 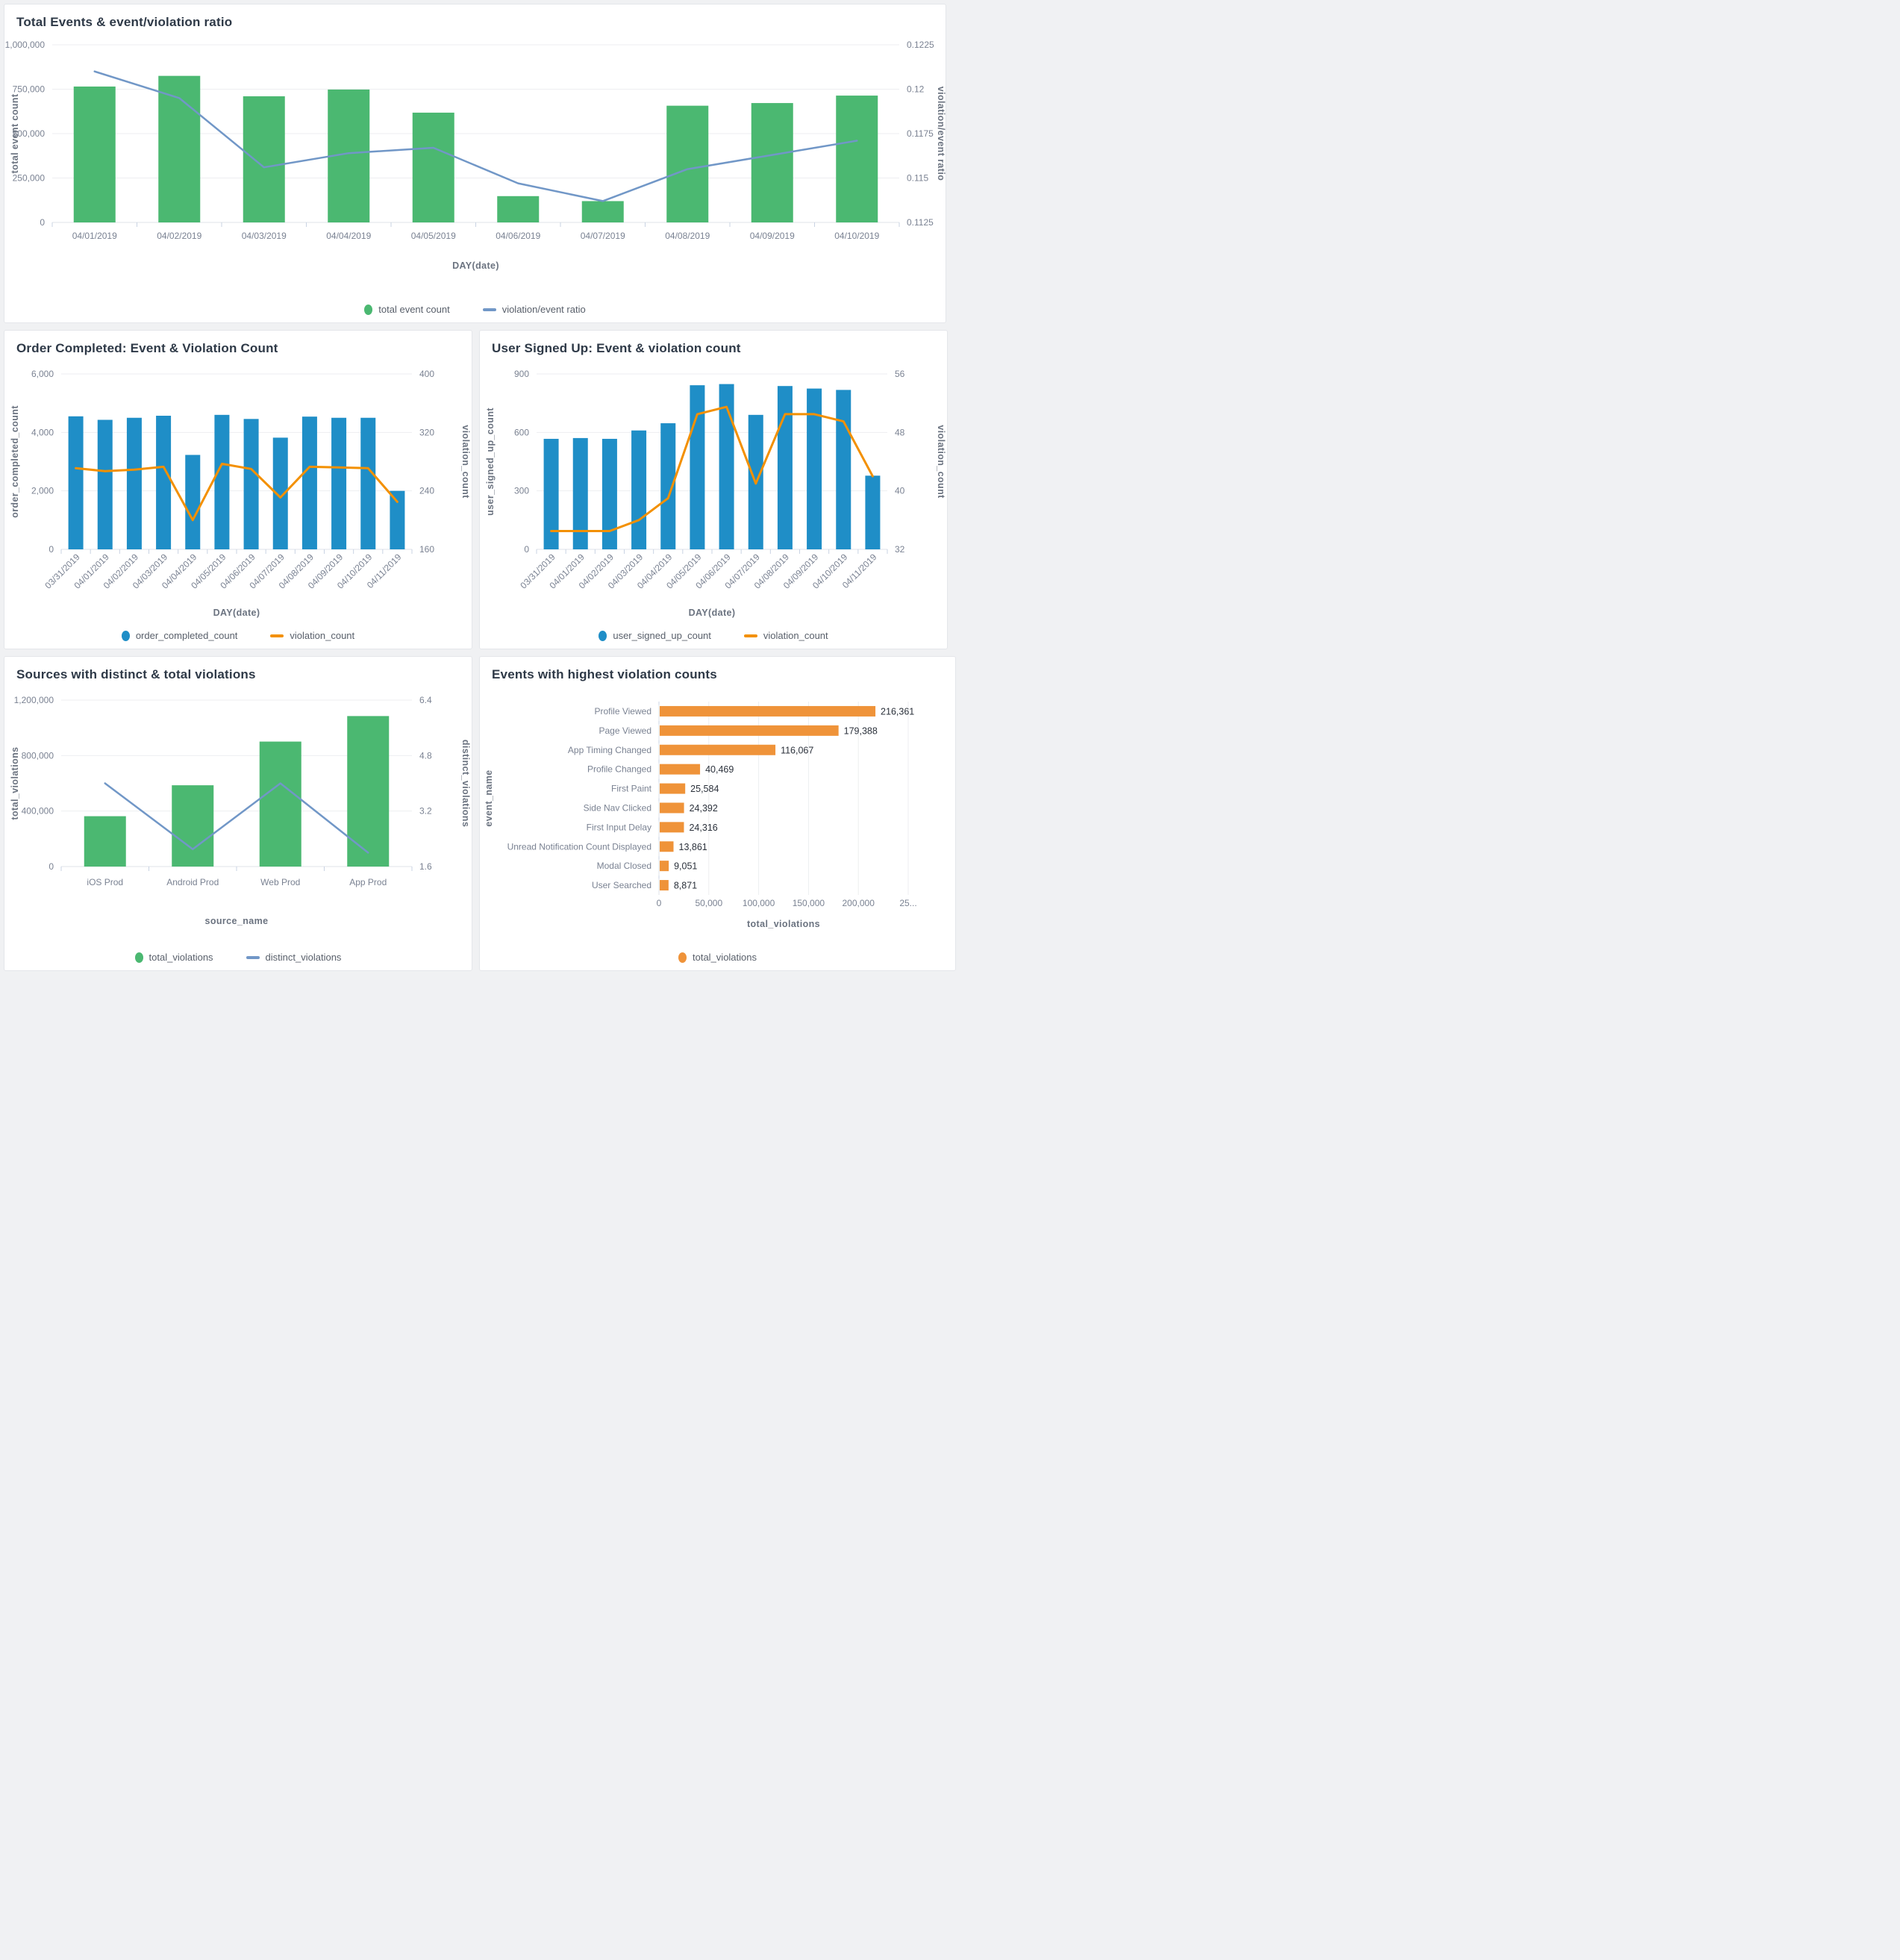 I want to click on right-tick-label: 3.2, so click(x=426, y=811).